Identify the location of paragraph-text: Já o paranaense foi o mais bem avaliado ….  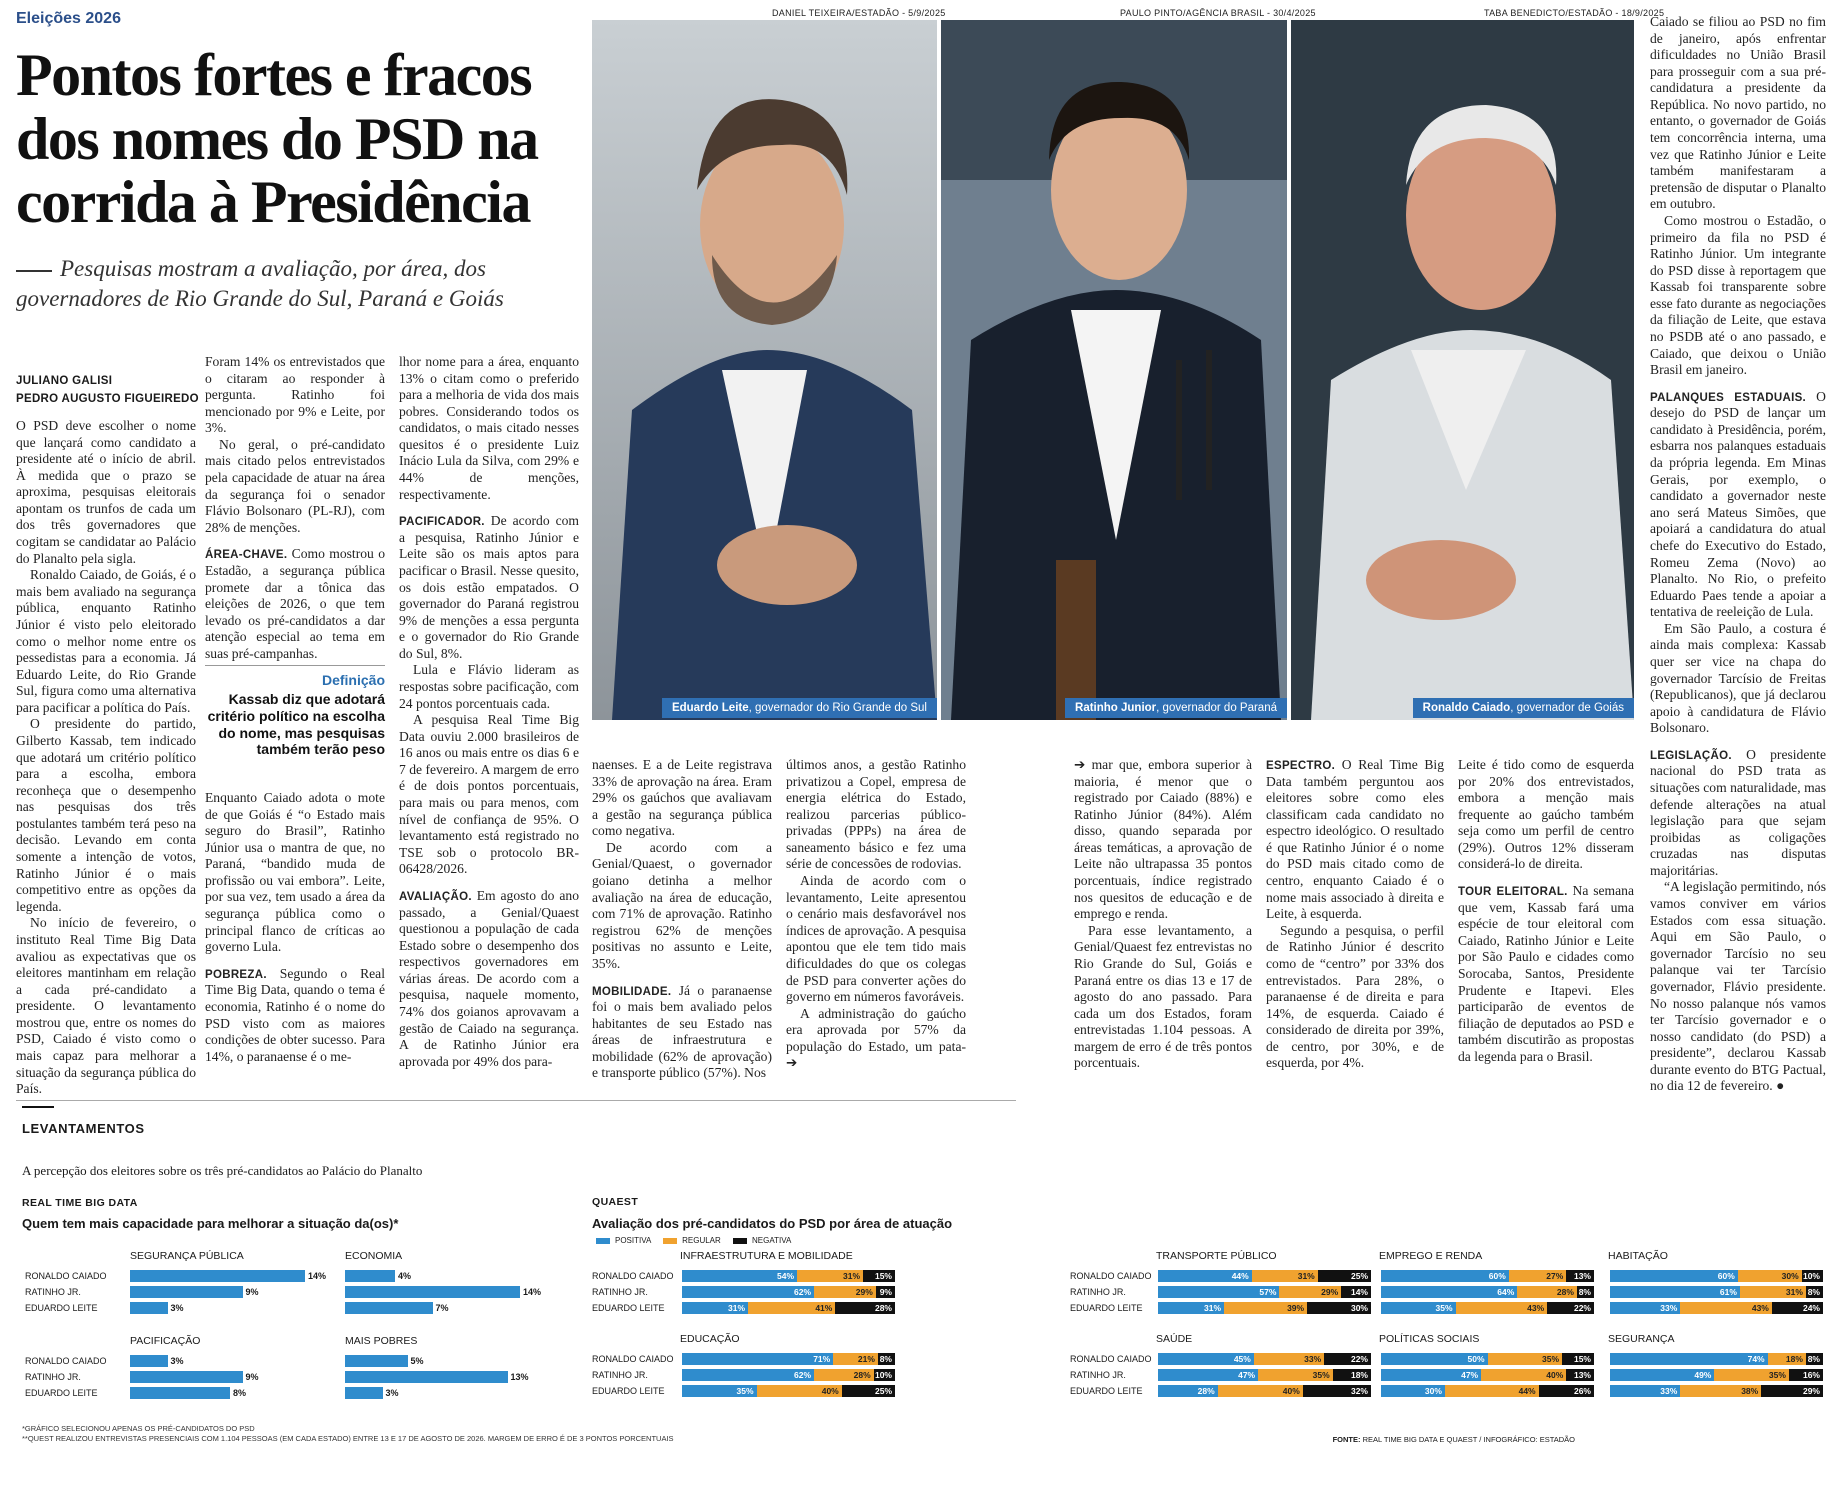
(682, 1031).